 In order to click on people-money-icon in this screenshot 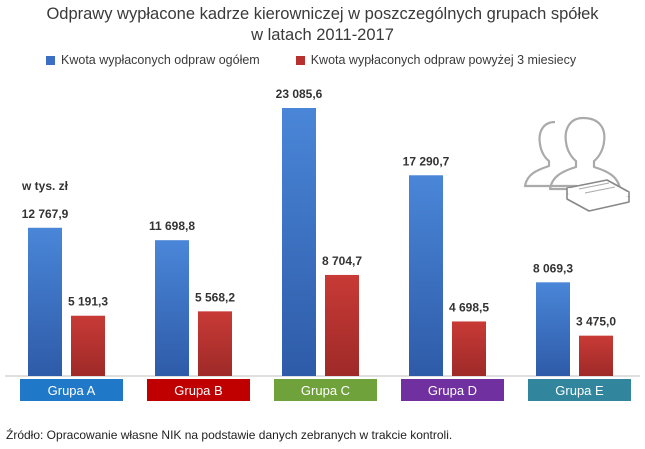, I will do `click(576, 164)`.